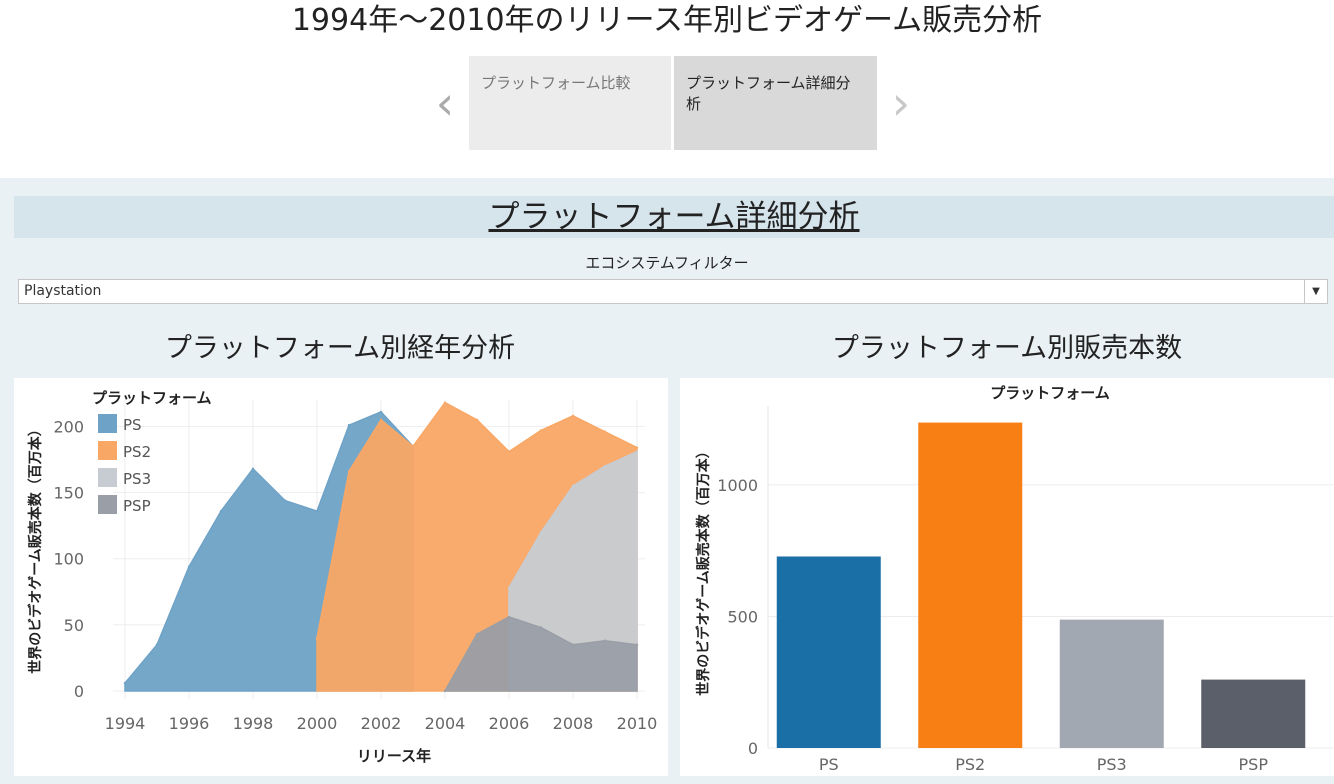 The image size is (1334, 784). What do you see at coordinates (1254, 764) in the screenshot?
I see `x-tick-label: PSP` at bounding box center [1254, 764].